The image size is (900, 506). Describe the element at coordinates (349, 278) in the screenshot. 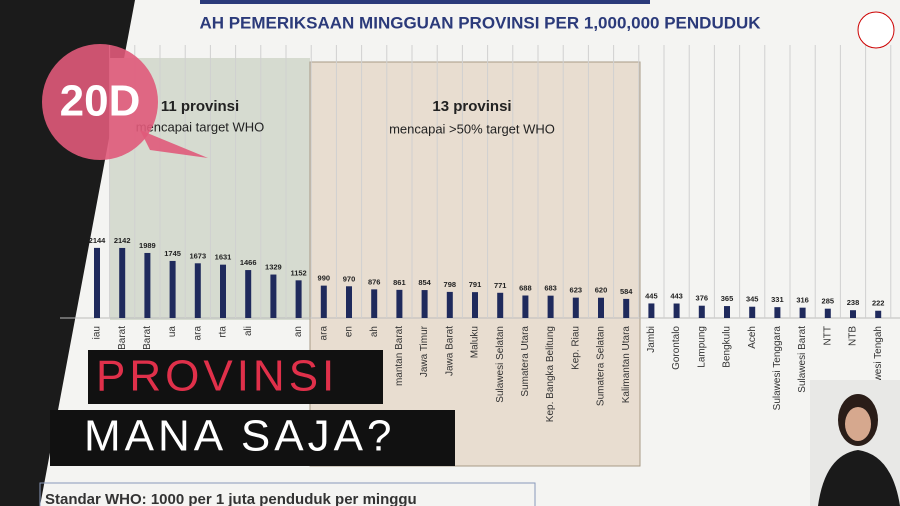

I see `value-label: 970` at that location.